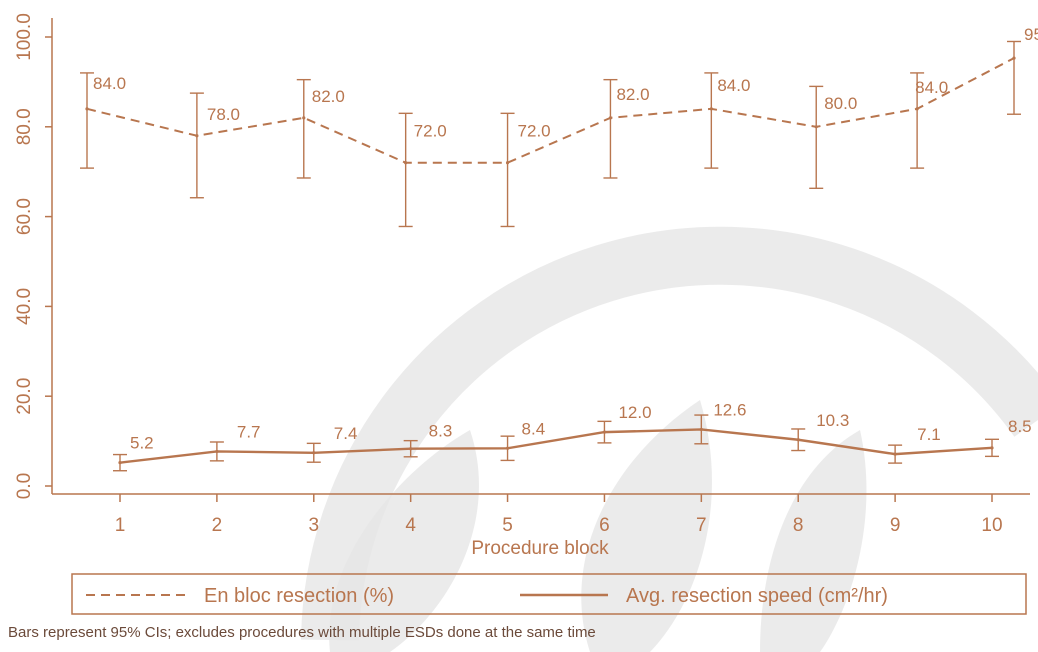 This screenshot has height=652, width=1038. What do you see at coordinates (24, 216) in the screenshot?
I see `y-tick-label: 60.0` at bounding box center [24, 216].